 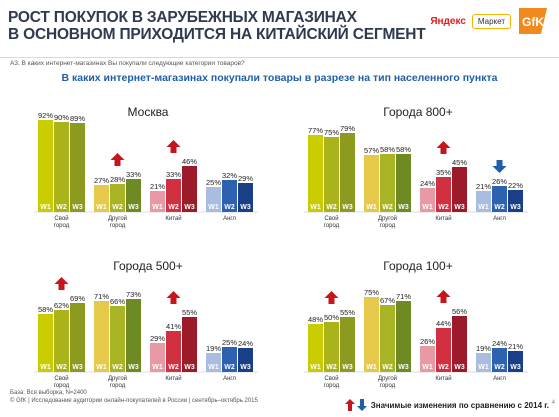 What do you see at coordinates (490, 21) in the screenshot?
I see `logos: Яндекс Маркет GfK` at bounding box center [490, 21].